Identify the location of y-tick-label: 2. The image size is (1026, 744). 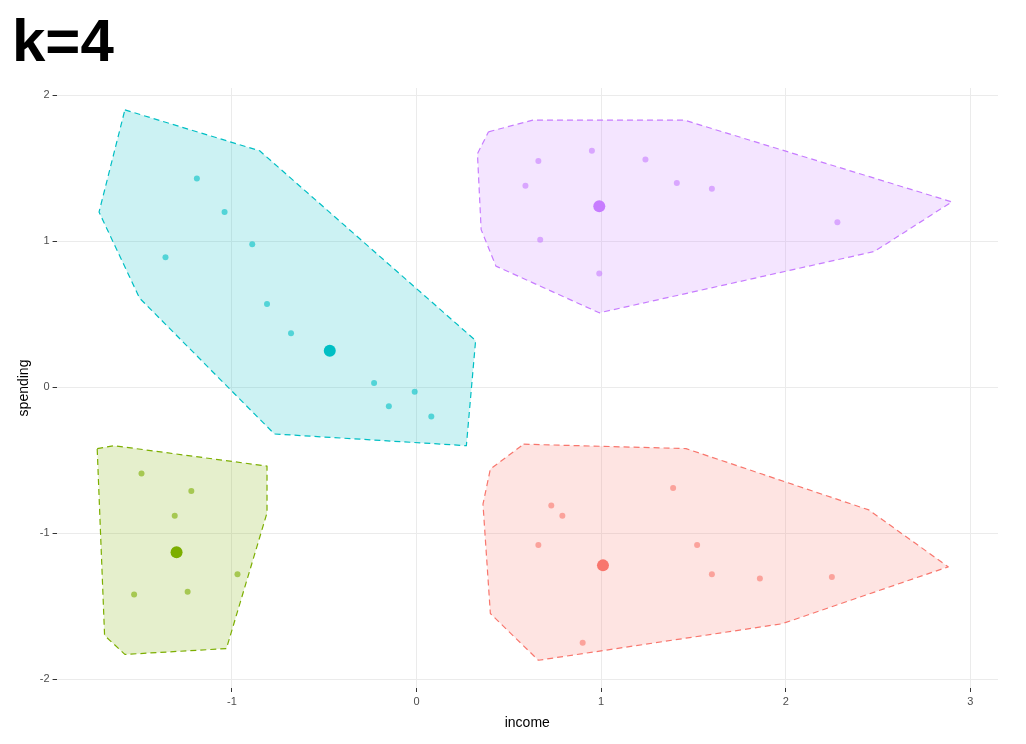
(46, 94).